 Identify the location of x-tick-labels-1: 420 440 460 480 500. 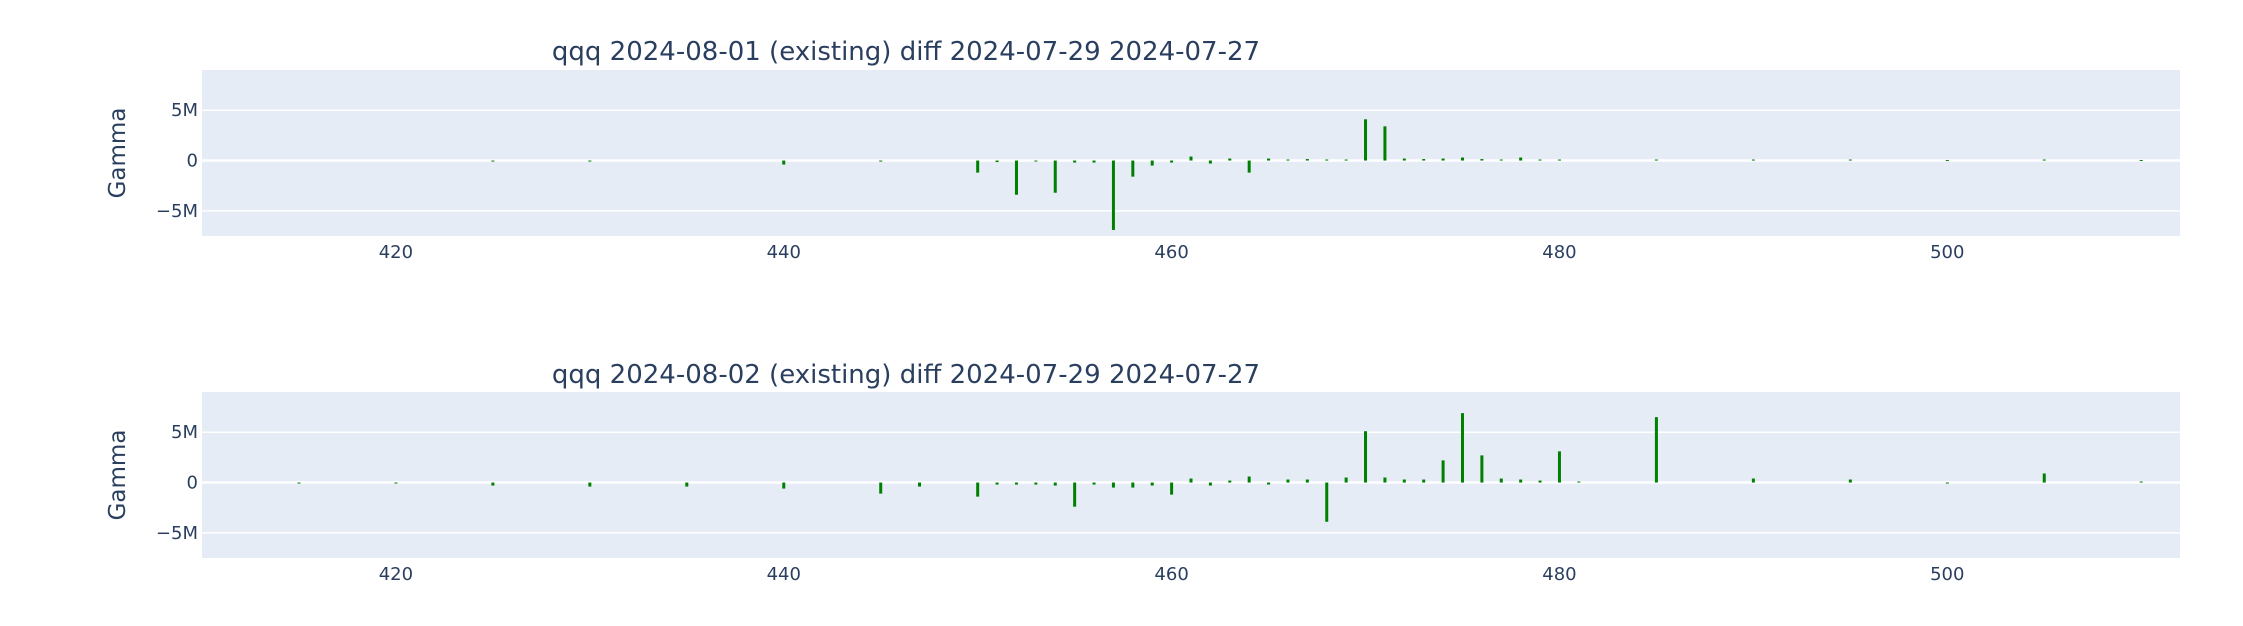
(1172, 252).